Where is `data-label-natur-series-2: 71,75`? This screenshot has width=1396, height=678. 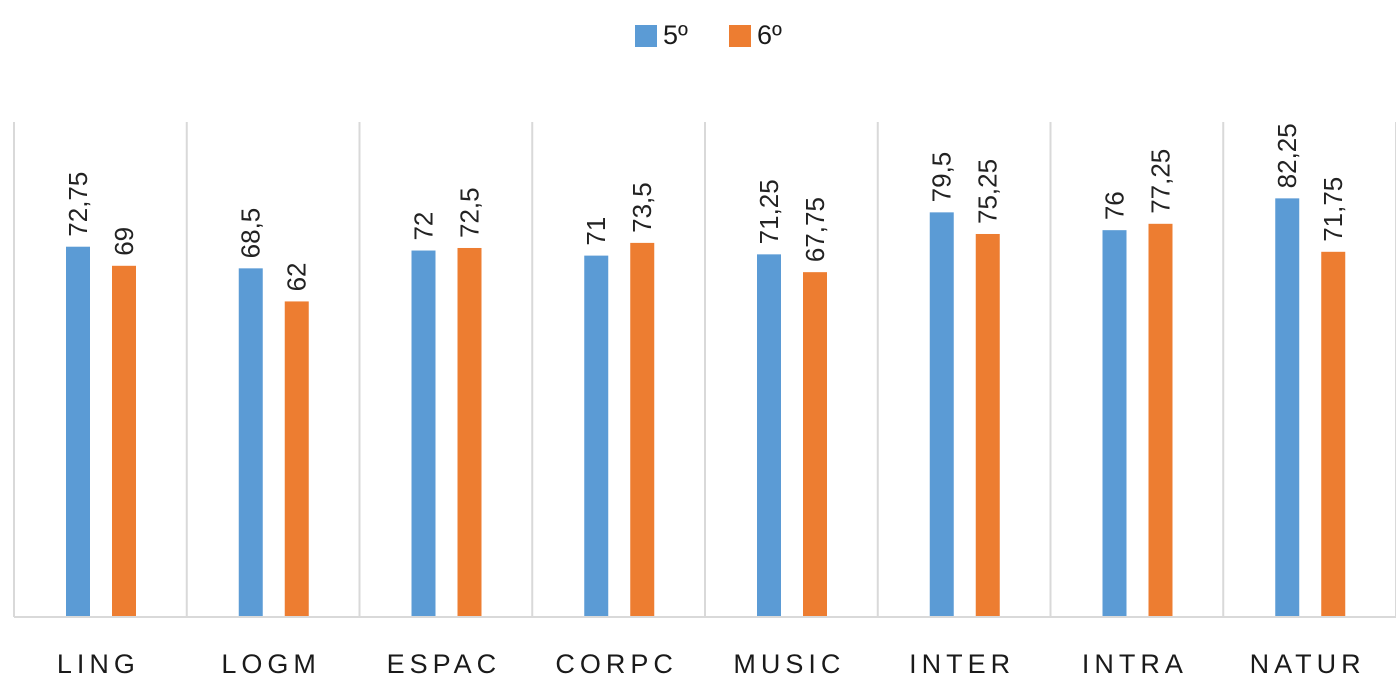 data-label-natur-series-2: 71,75 is located at coordinates (1333, 209).